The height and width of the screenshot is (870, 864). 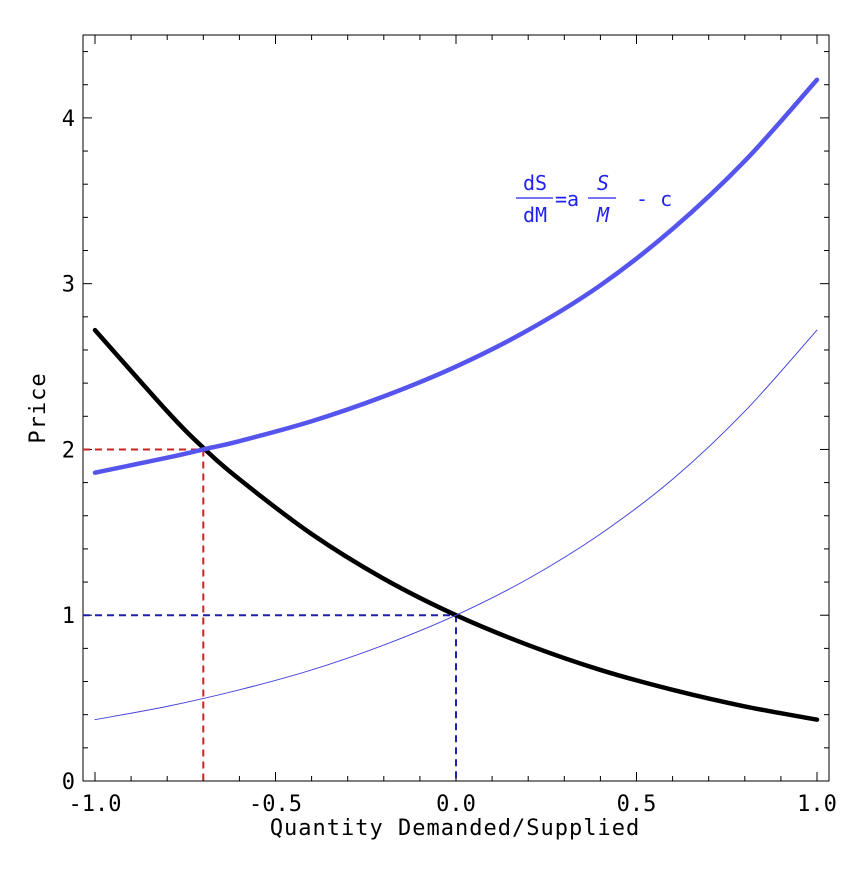 I want to click on x-tick-label: 0.0, so click(x=456, y=804).